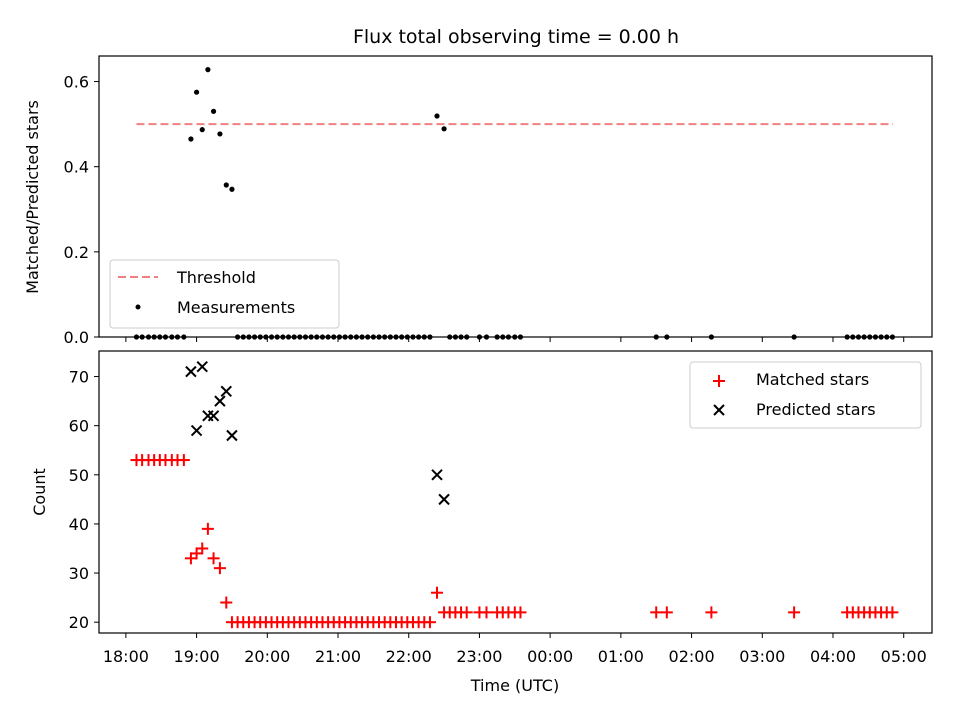 The image size is (960, 720). What do you see at coordinates (409, 656) in the screenshot?
I see `x-tick-label: 22:00` at bounding box center [409, 656].